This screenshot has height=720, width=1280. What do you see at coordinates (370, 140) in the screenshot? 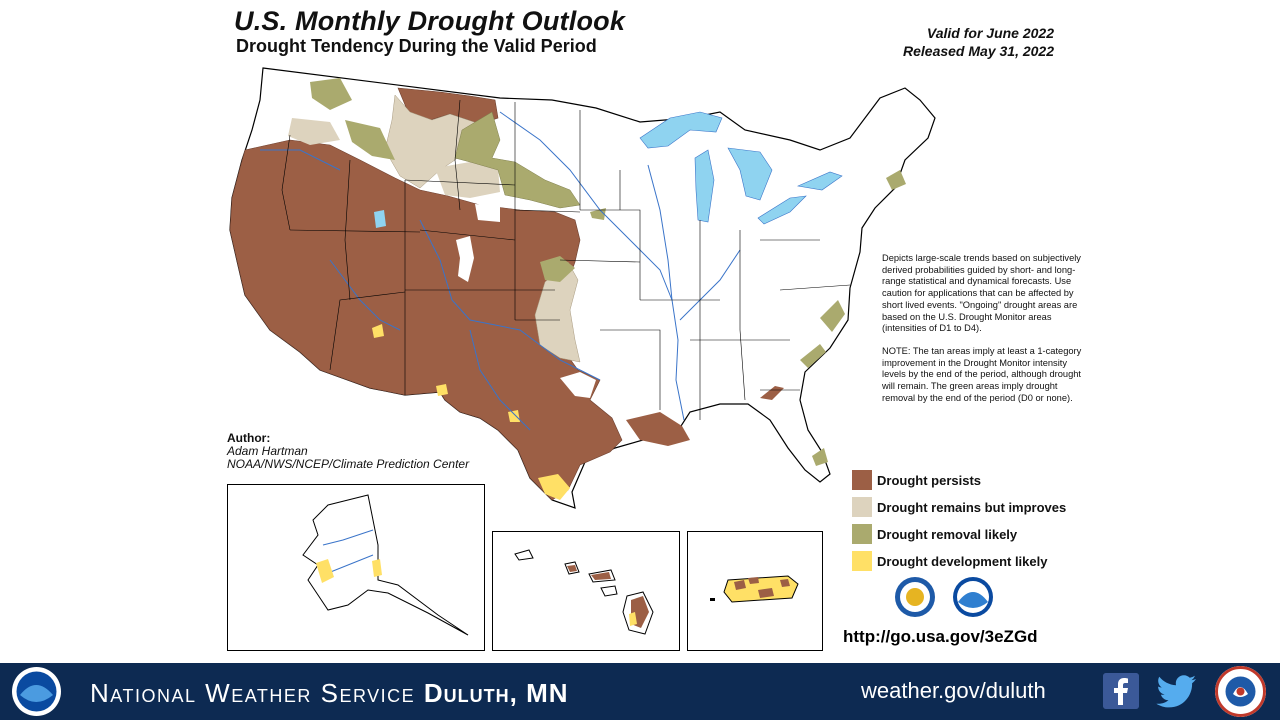
I see `drought-removal-idaho` at bounding box center [370, 140].